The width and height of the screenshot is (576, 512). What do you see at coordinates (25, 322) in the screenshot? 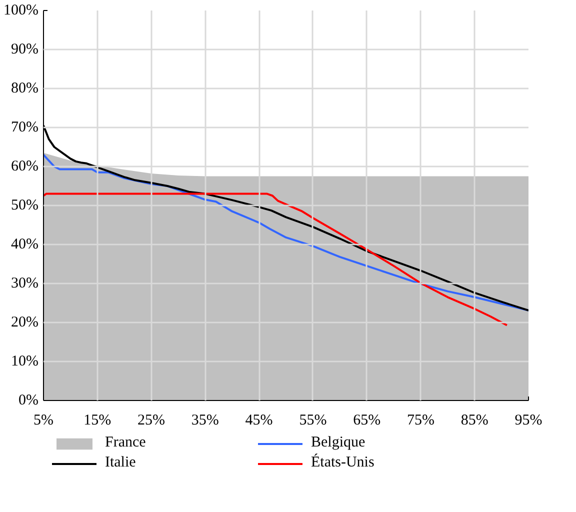
I see `y-tick-label: 20%` at bounding box center [25, 322].